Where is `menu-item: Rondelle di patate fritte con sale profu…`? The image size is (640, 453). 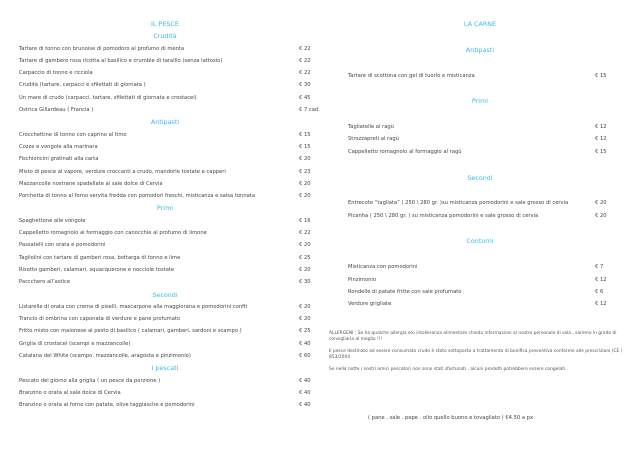 menu-item: Rondelle di patate fritte con sale profu… is located at coordinates (480, 292).